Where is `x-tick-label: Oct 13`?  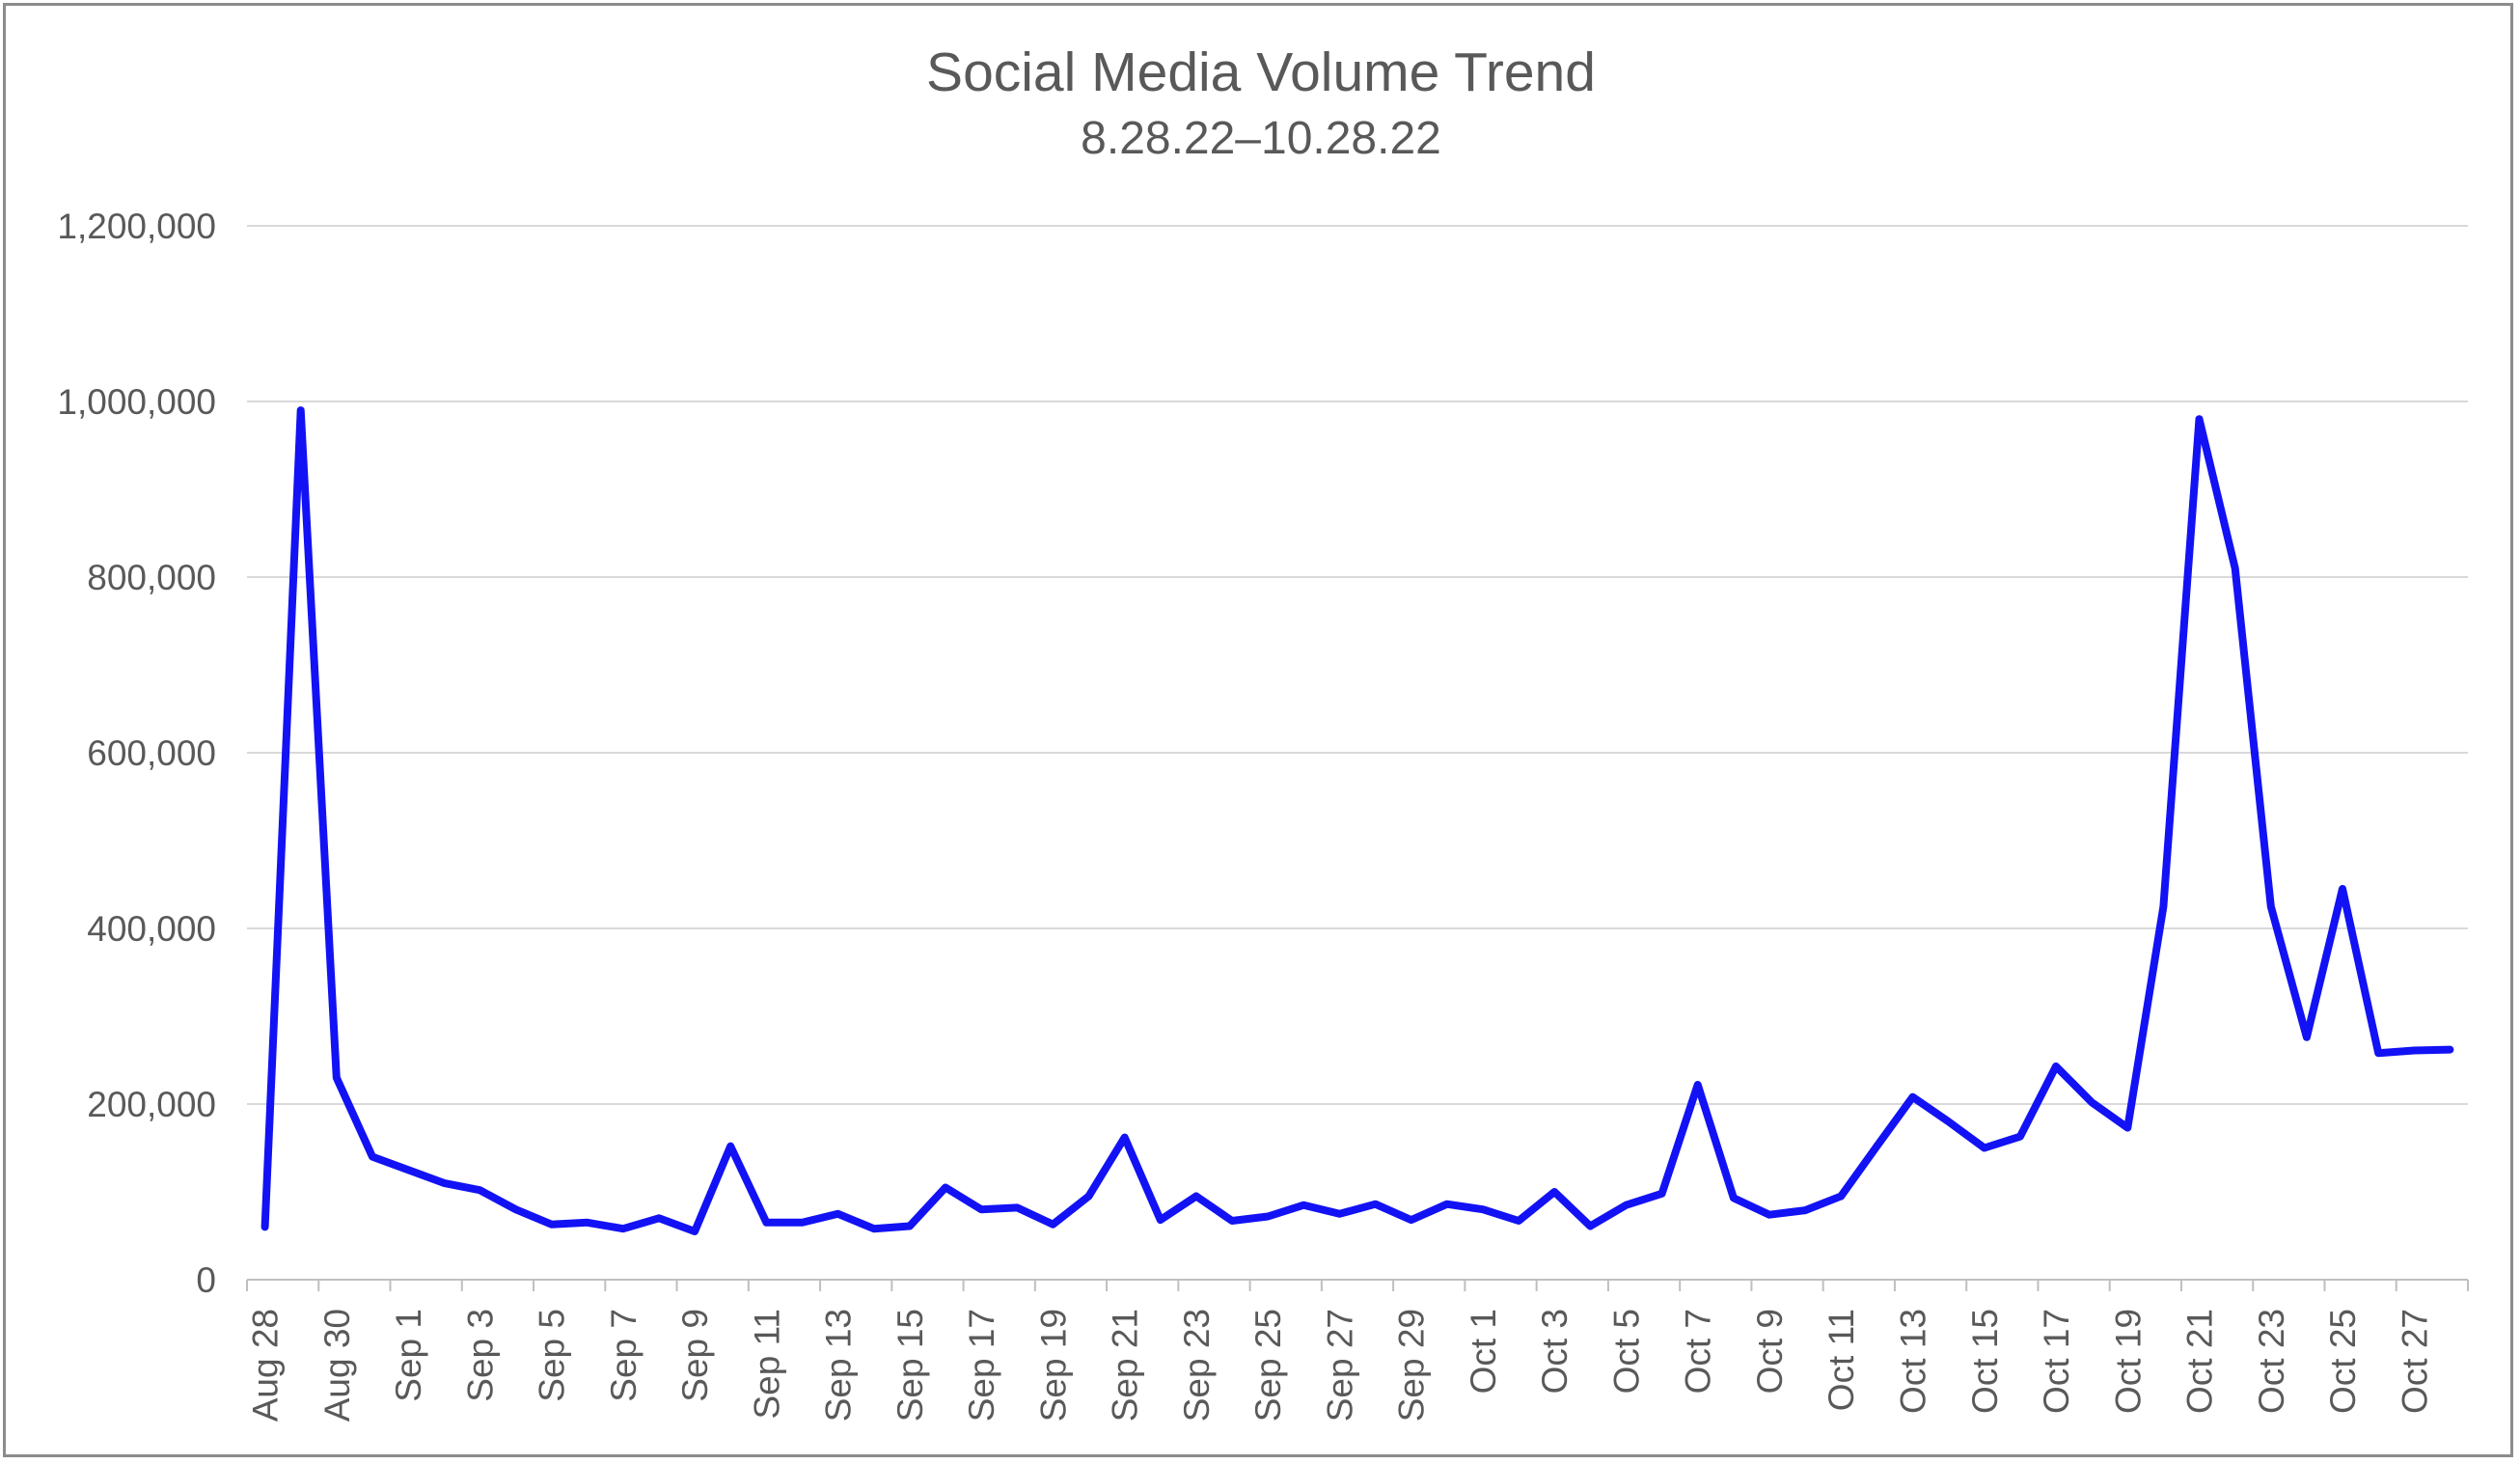
x-tick-label: Oct 13 is located at coordinates (1914, 1361).